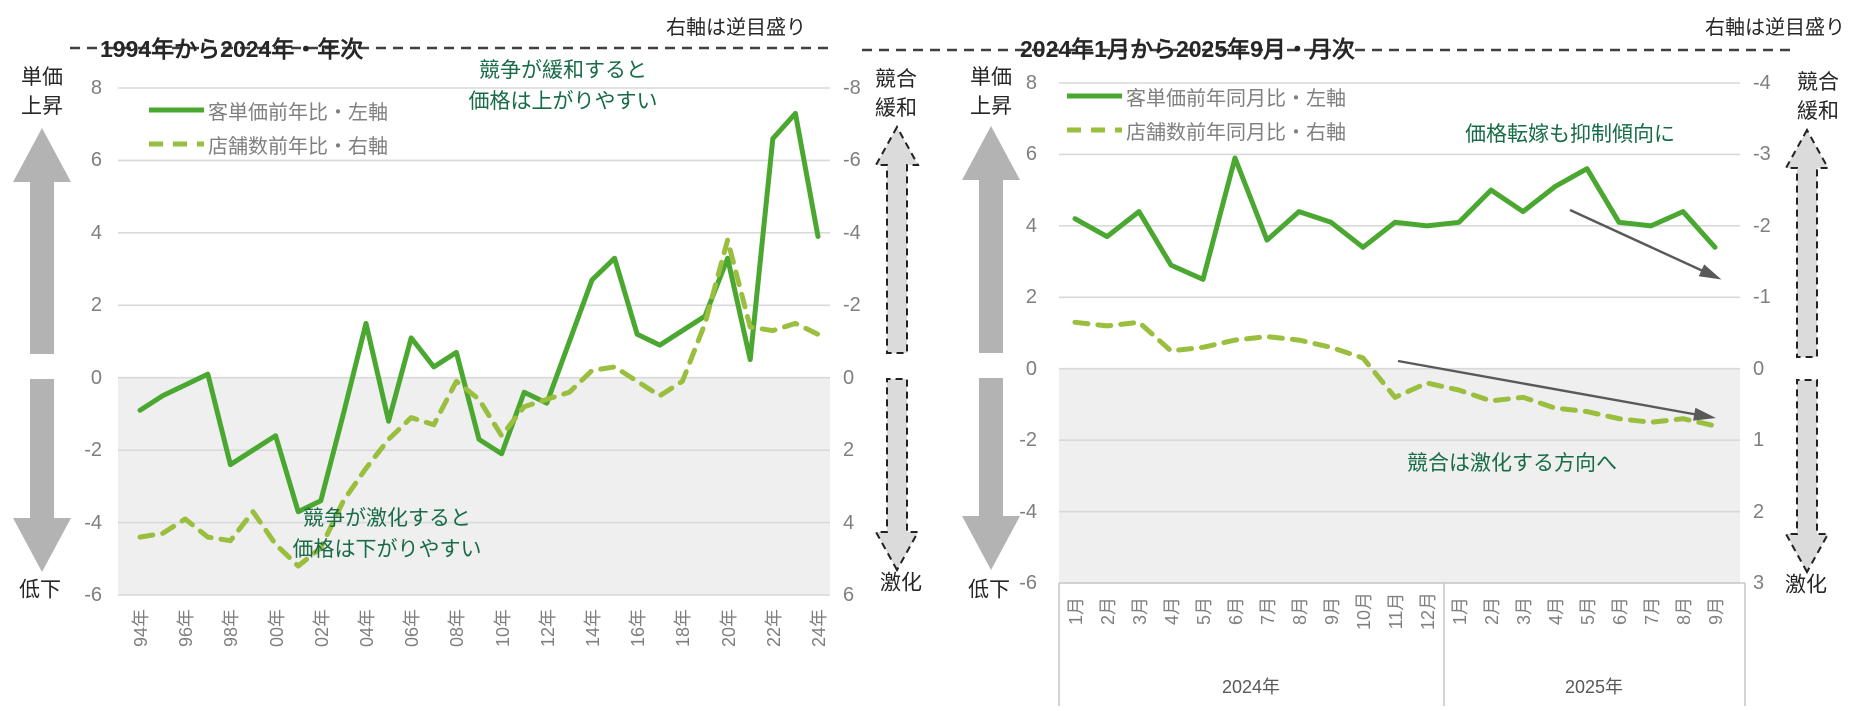 The height and width of the screenshot is (711, 1849). Describe the element at coordinates (563, 86) in the screenshot. I see `annotation-top: 競争が緩和すると 価格は上がりやすい` at that location.